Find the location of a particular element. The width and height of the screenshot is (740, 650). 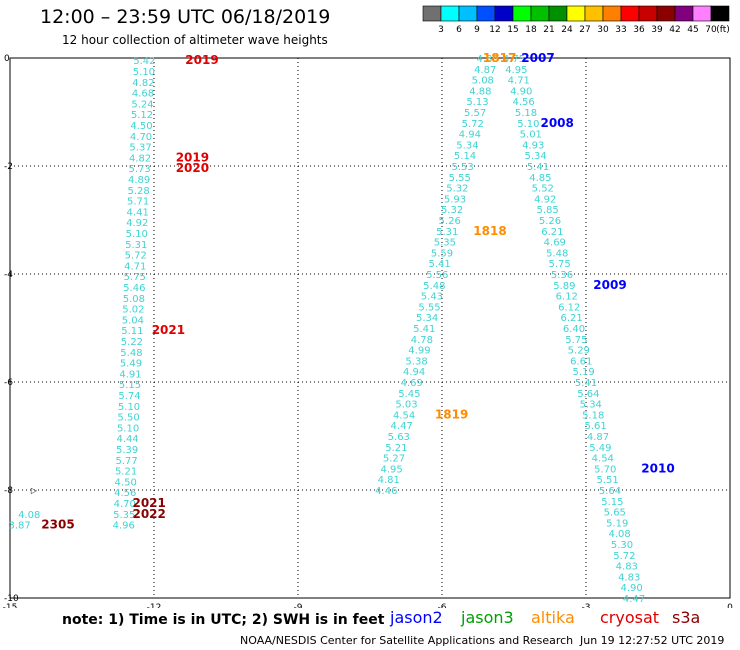

swh-value: 5.70 is located at coordinates (605, 469).